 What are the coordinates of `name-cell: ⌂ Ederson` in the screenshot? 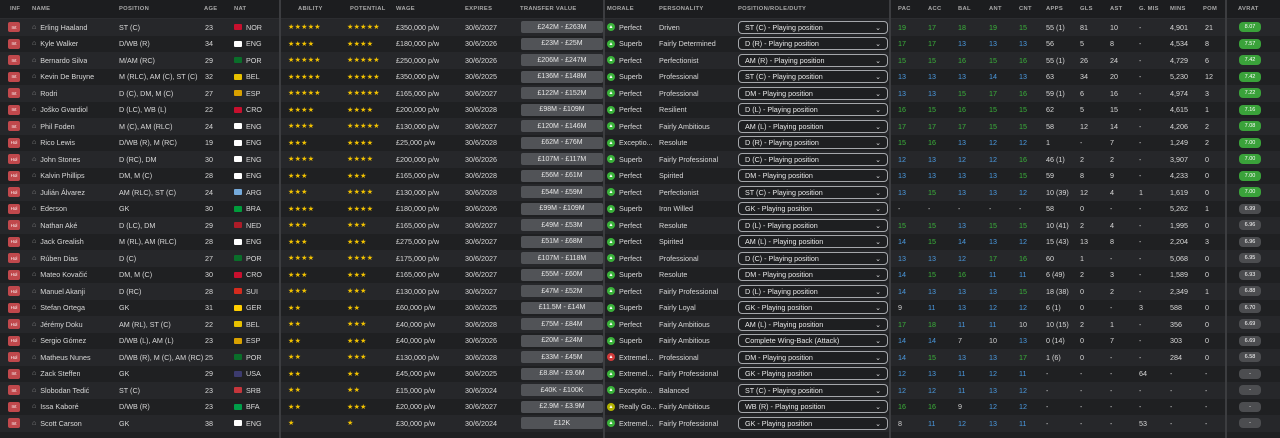 It's located at (49, 209).